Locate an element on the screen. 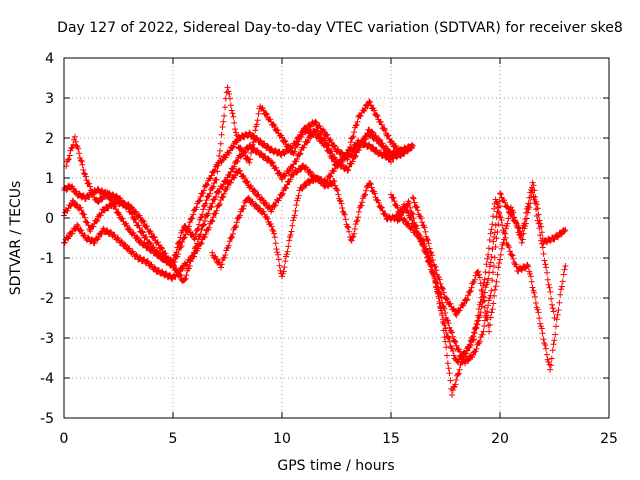 This screenshot has width=640, height=480. x-tick-label: 25 is located at coordinates (609, 439).